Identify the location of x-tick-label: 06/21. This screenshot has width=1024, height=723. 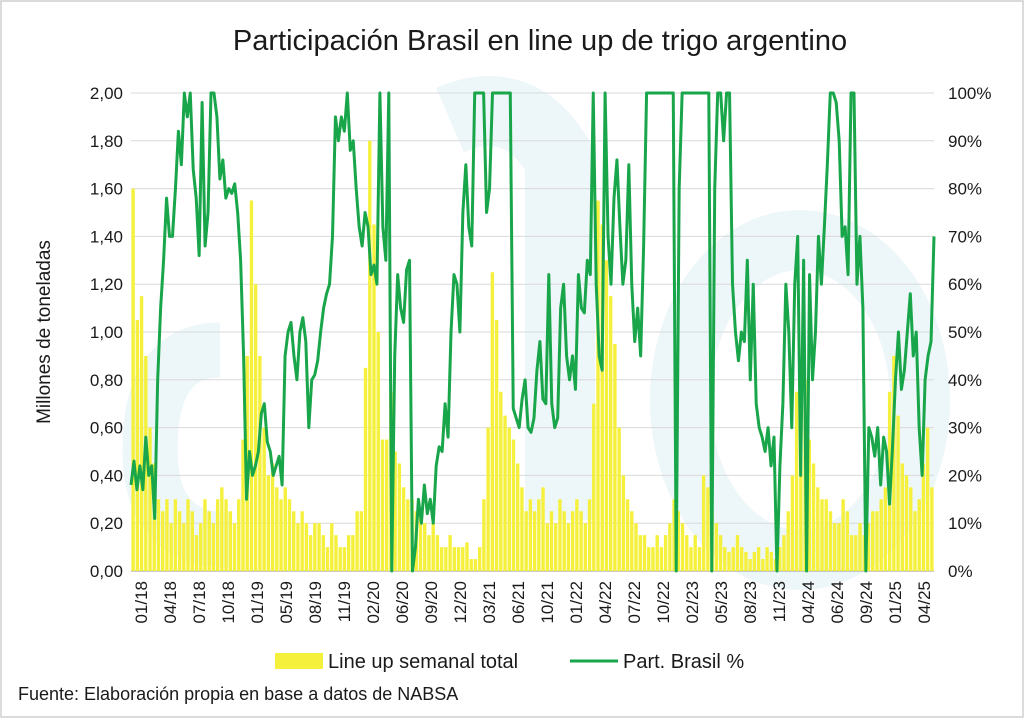
(518, 602).